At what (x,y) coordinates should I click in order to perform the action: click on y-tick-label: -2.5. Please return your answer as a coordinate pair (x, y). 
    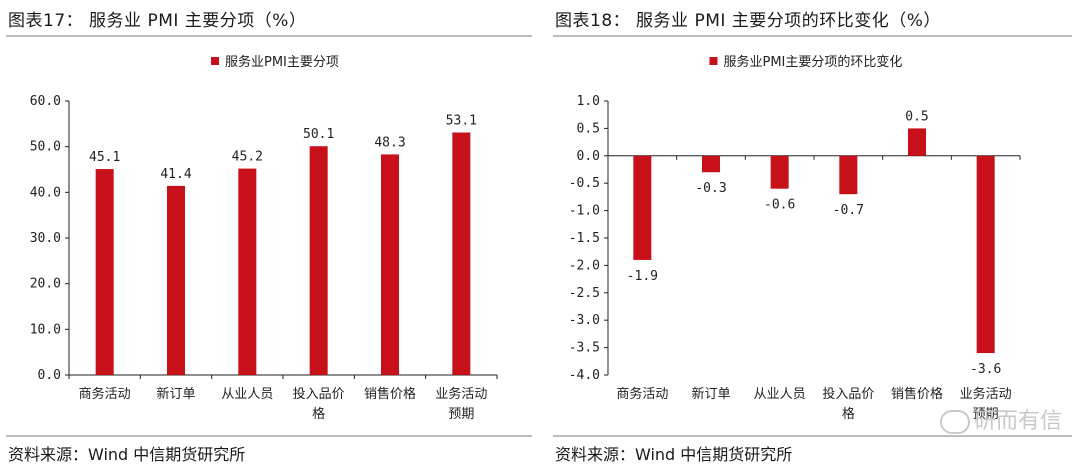
    Looking at the image, I should click on (584, 293).